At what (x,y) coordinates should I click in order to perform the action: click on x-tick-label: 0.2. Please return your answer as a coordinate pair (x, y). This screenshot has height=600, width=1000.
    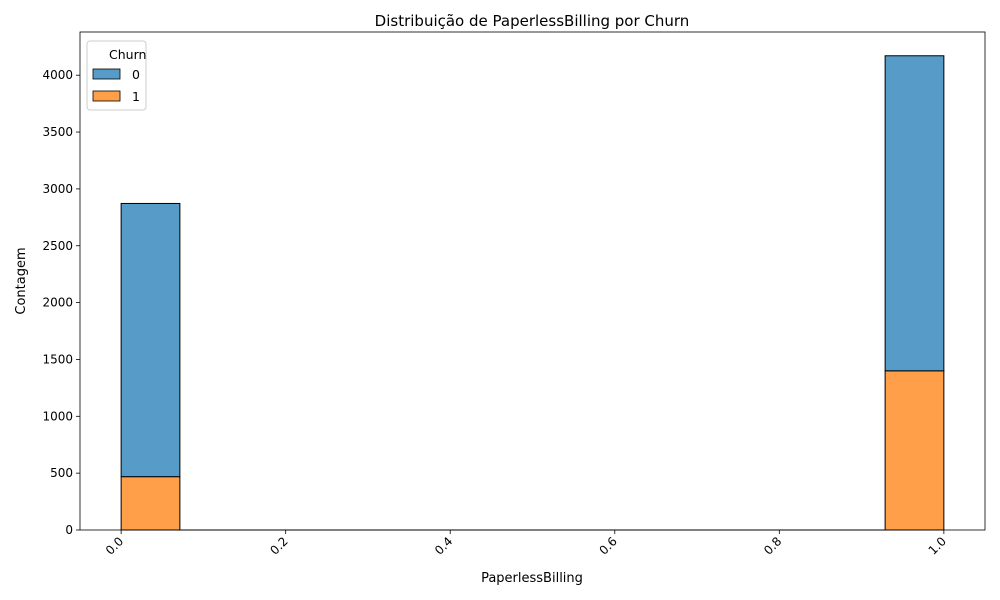
    Looking at the image, I should click on (278, 545).